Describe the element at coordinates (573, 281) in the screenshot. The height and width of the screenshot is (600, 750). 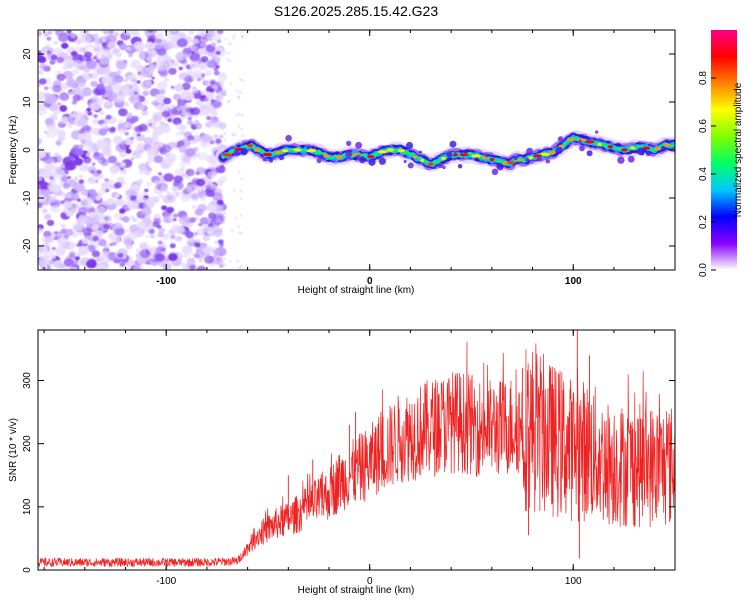
I see `x-tick-label: 100` at that location.